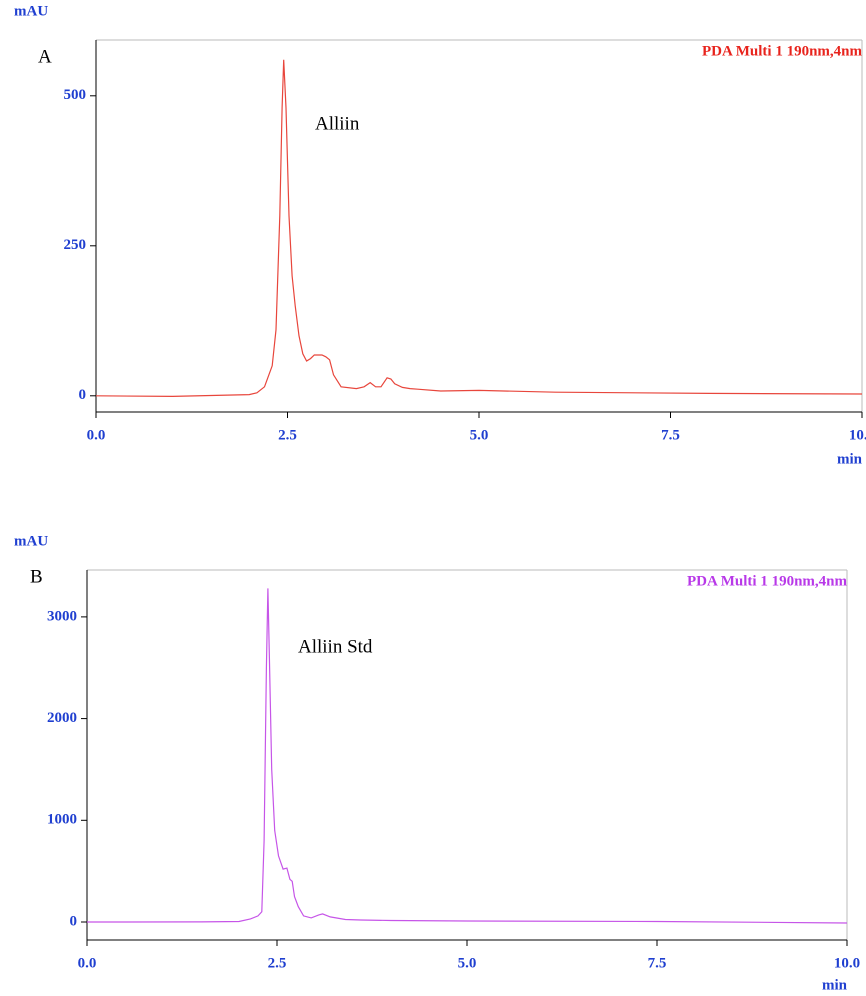 The width and height of the screenshot is (866, 996). I want to click on annotation: Alliin Std, so click(335, 646).